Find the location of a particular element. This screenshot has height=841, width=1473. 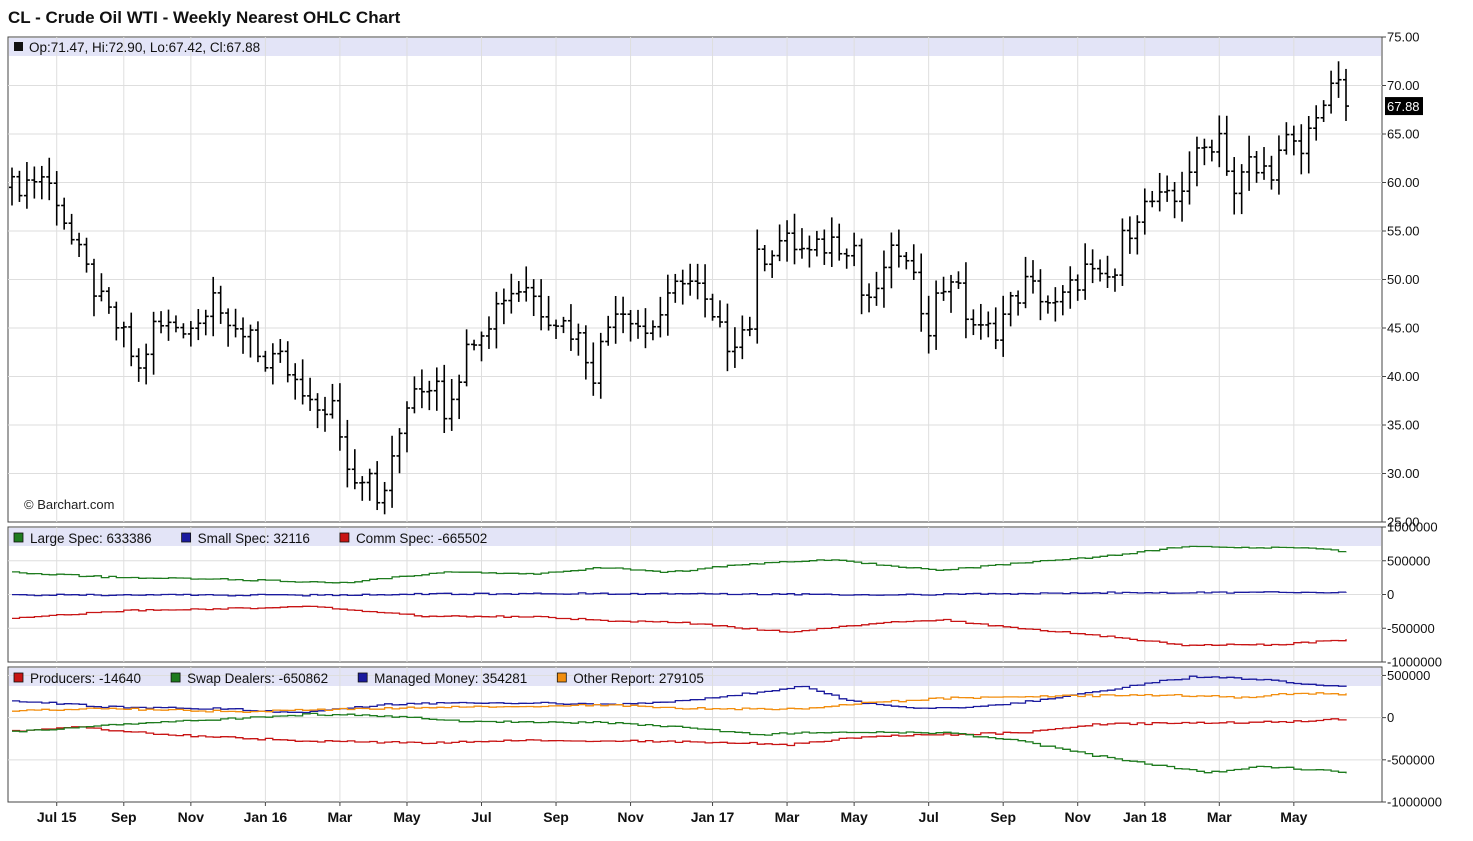

xtick-label: Jan 18 is located at coordinates (1145, 817).